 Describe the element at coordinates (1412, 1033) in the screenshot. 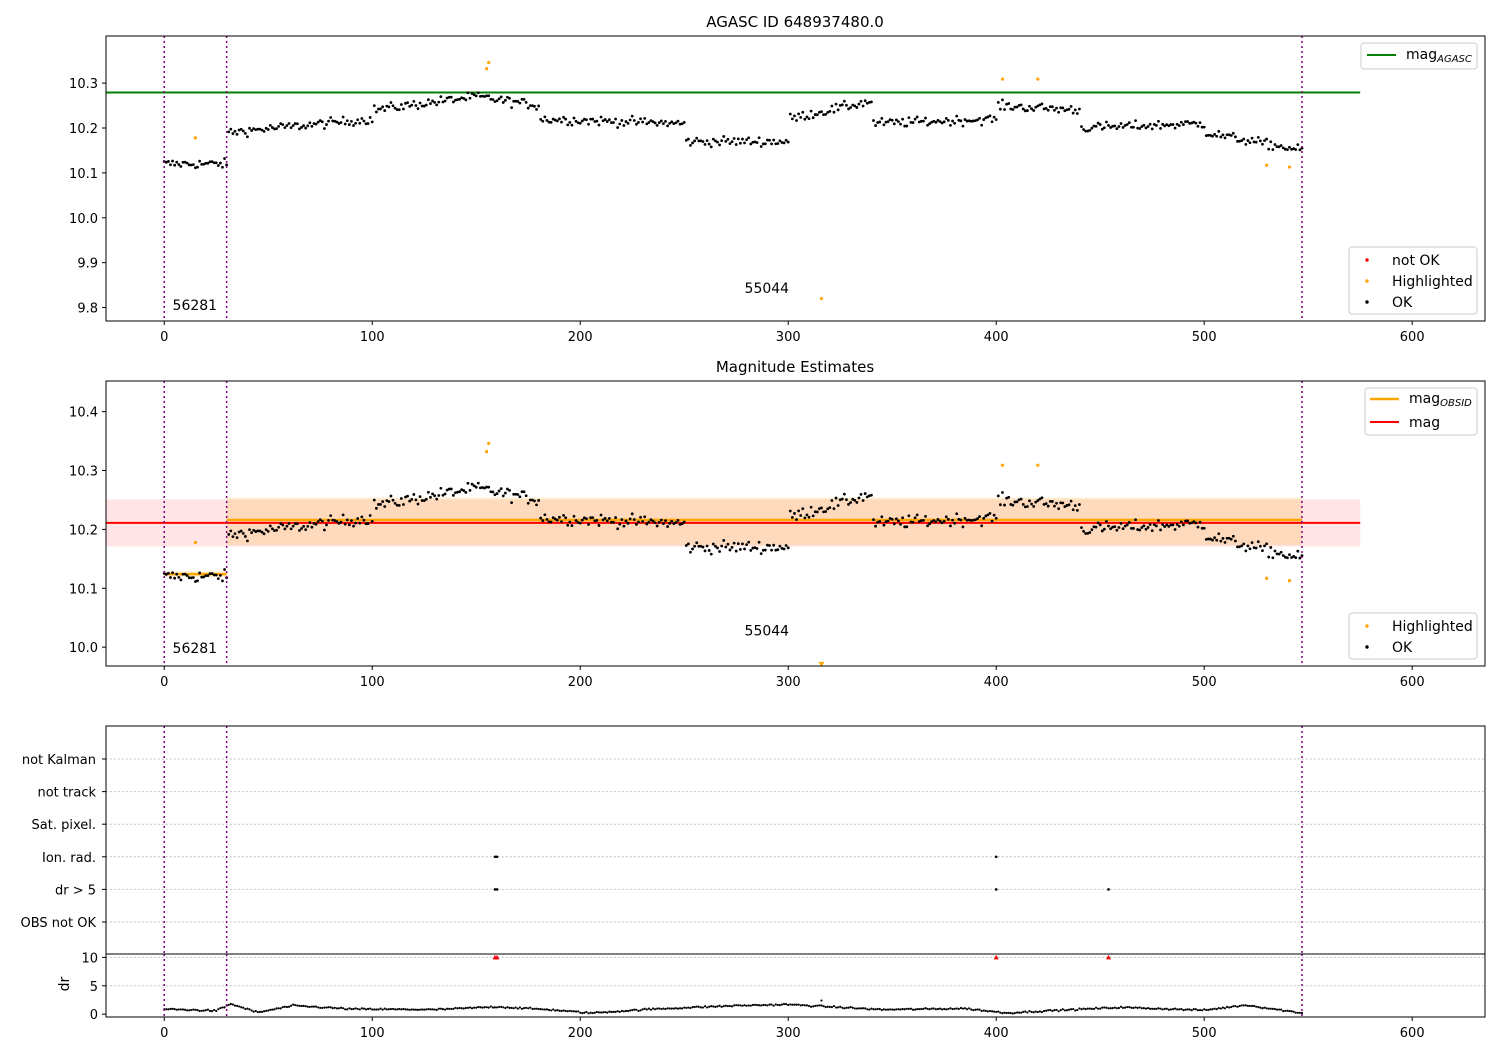

I see `x-tick-label: 600` at that location.